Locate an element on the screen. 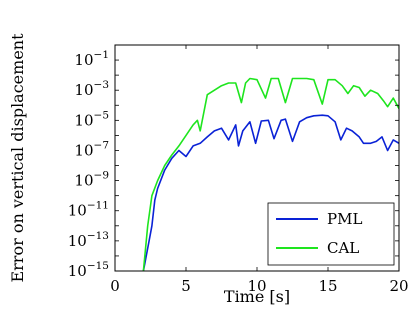 This screenshot has height=331, width=412. y-tick-exponent: −7 is located at coordinates (101, 145).